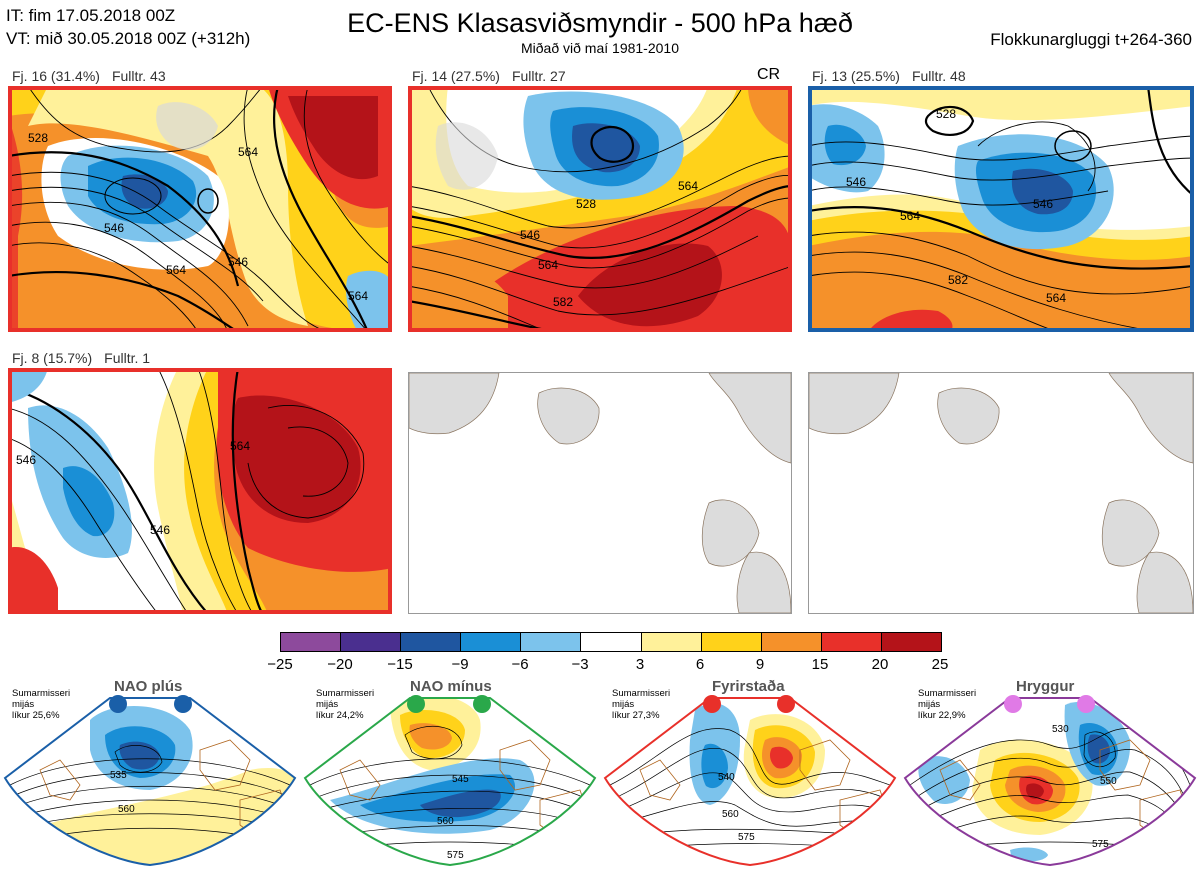 The image size is (1200, 875). What do you see at coordinates (345, 704) in the screenshot?
I see `regime-2-note: Sumarmisseri mijás líkur 24,2%` at bounding box center [345, 704].